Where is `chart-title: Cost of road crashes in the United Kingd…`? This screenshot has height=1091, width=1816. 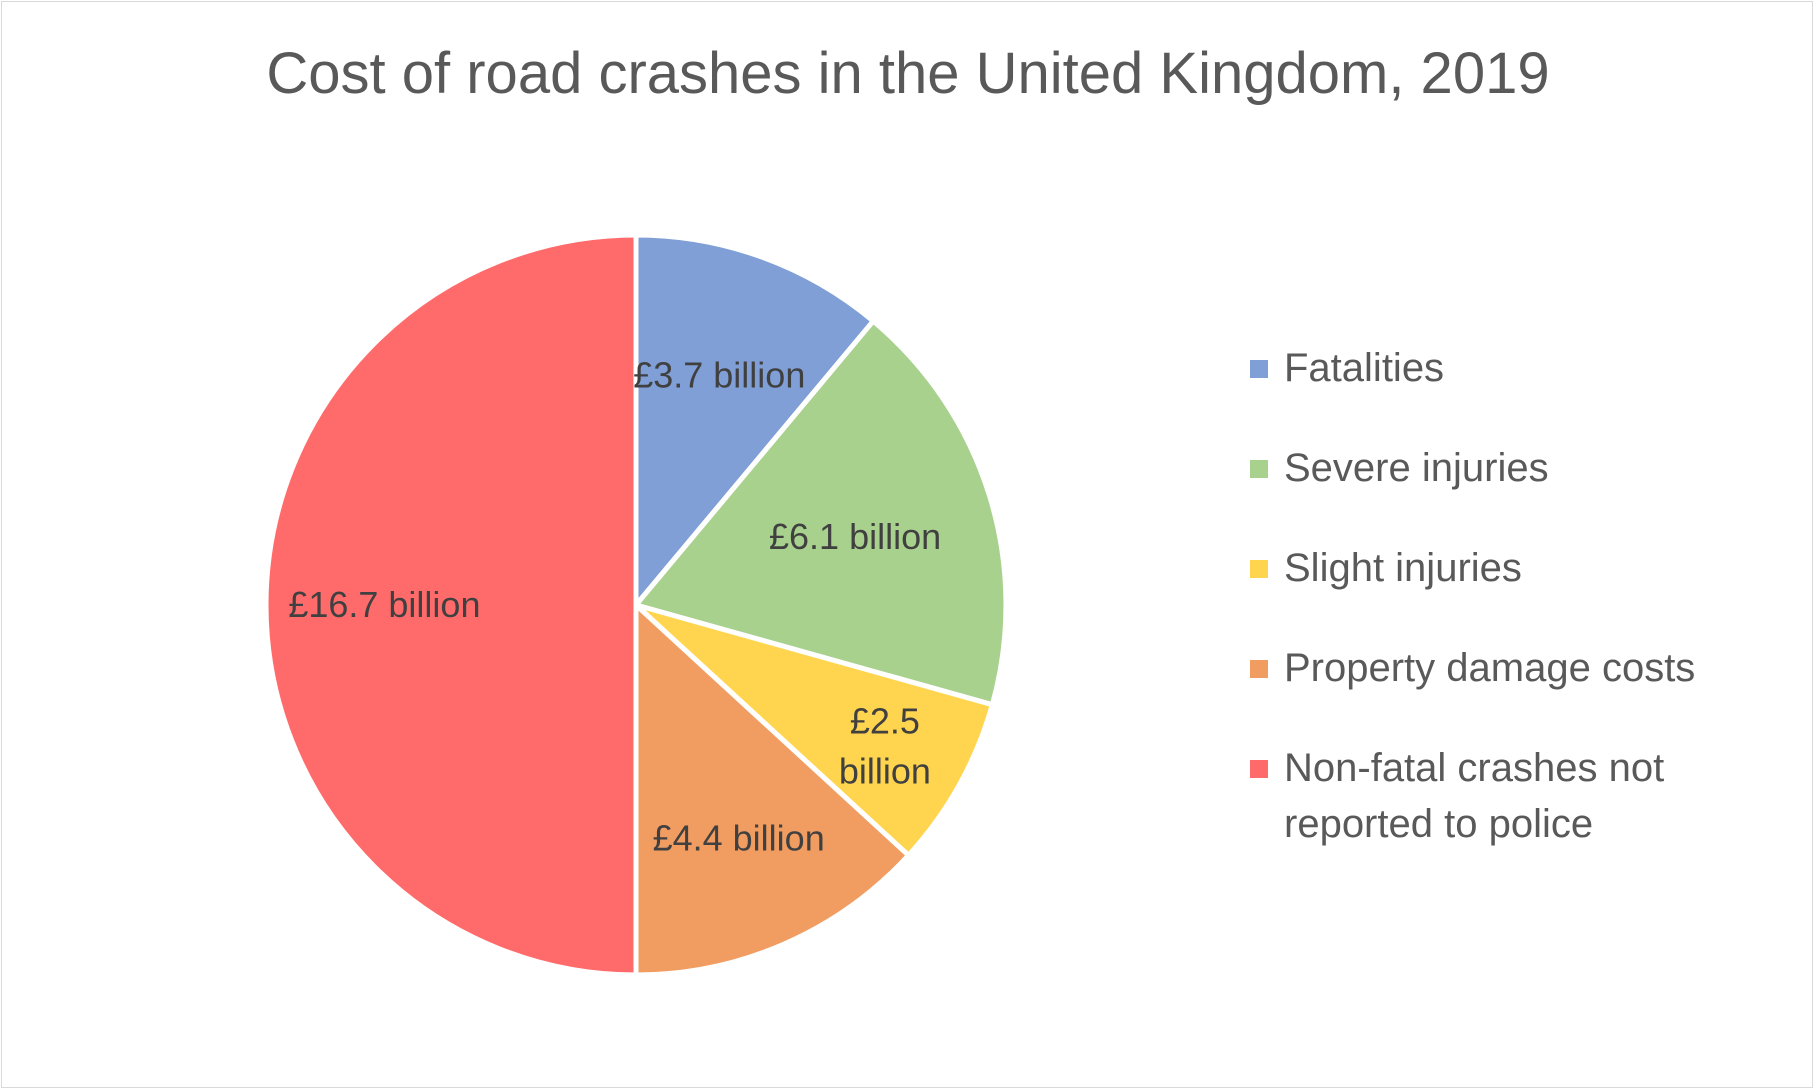
chart-title: Cost of road crashes in the United Kingd… is located at coordinates (908, 73).